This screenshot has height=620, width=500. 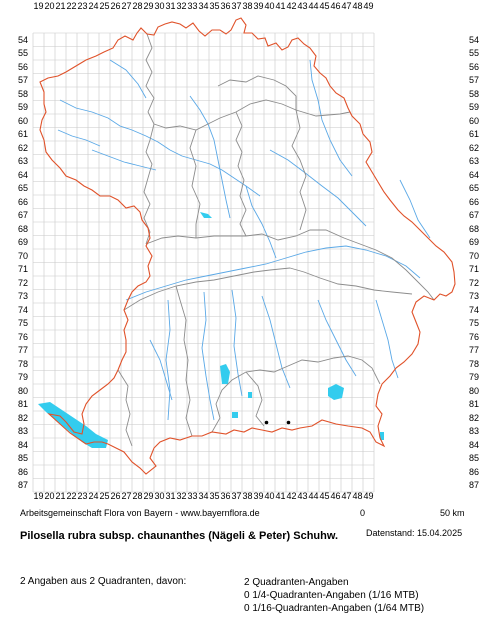 What do you see at coordinates (474, 147) in the screenshot?
I see `y-axis-label-right: 62` at bounding box center [474, 147].